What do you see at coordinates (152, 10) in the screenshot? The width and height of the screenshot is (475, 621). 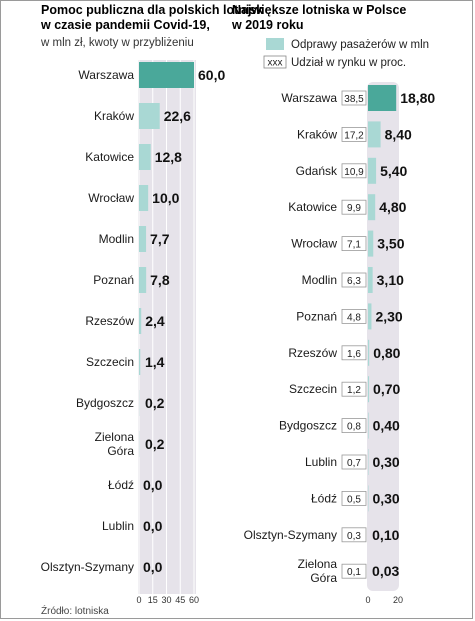 I see `left-chart-title-line-1: Pomoc publiczna dla polskich lotnisk` at bounding box center [152, 10].